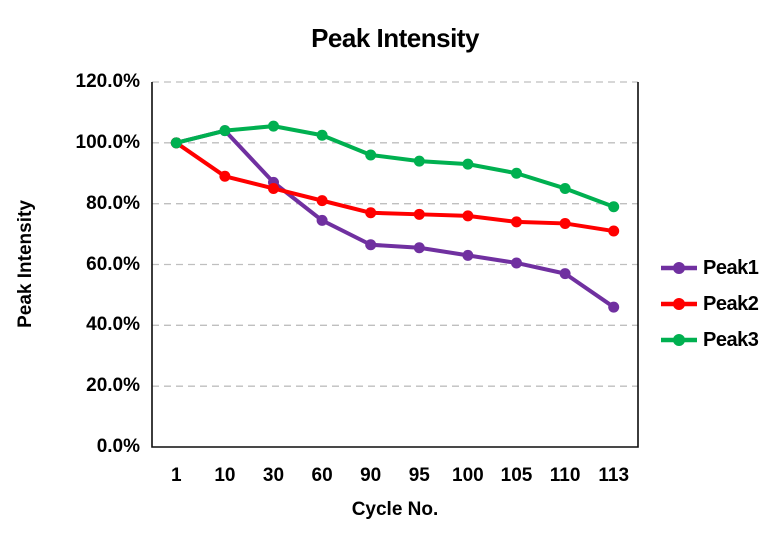 The height and width of the screenshot is (550, 780). I want to click on legend-label-peak3: Peak3, so click(731, 339).